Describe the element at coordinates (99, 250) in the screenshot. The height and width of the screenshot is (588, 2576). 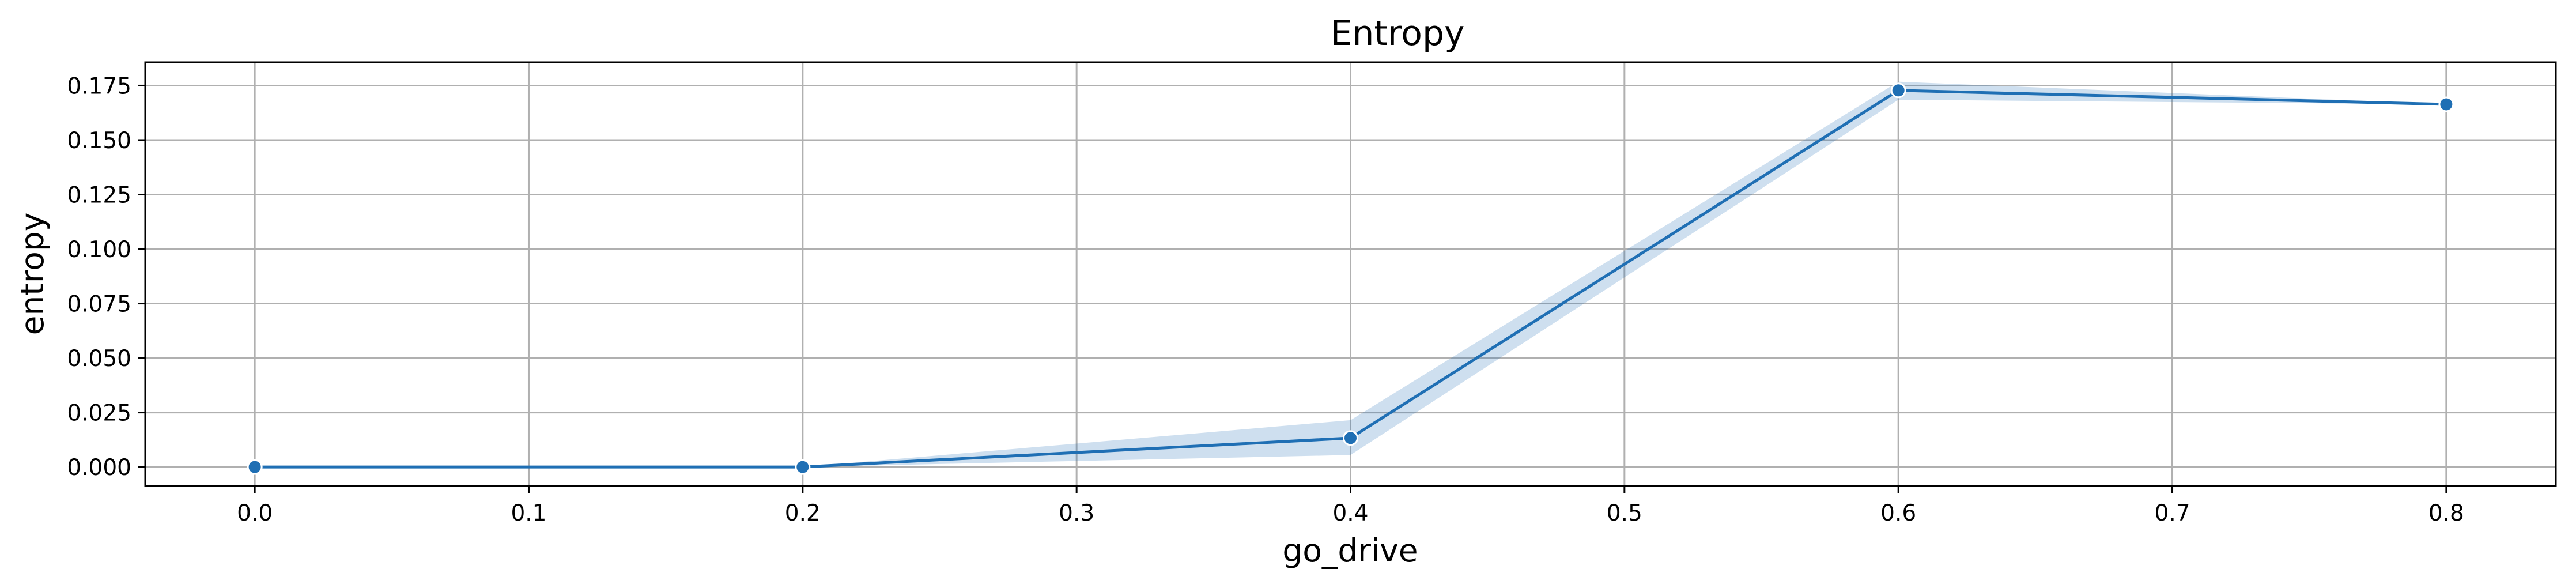
I see `y-tick-label: 0.100` at that location.